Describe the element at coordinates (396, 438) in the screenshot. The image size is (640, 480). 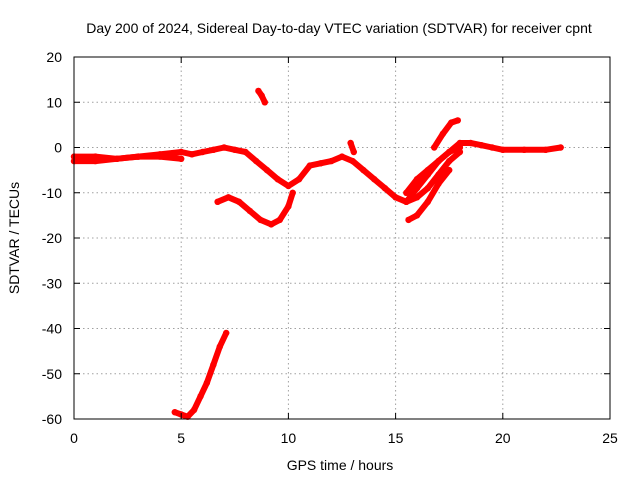
I see `x-tick-label: 15` at that location.